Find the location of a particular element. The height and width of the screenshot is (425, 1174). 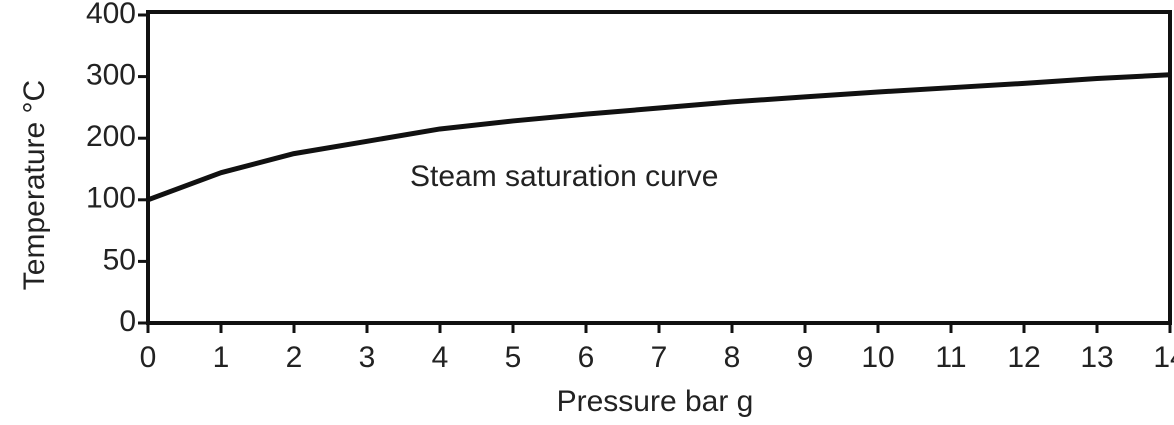

x-tick-label: 4 is located at coordinates (440, 357).